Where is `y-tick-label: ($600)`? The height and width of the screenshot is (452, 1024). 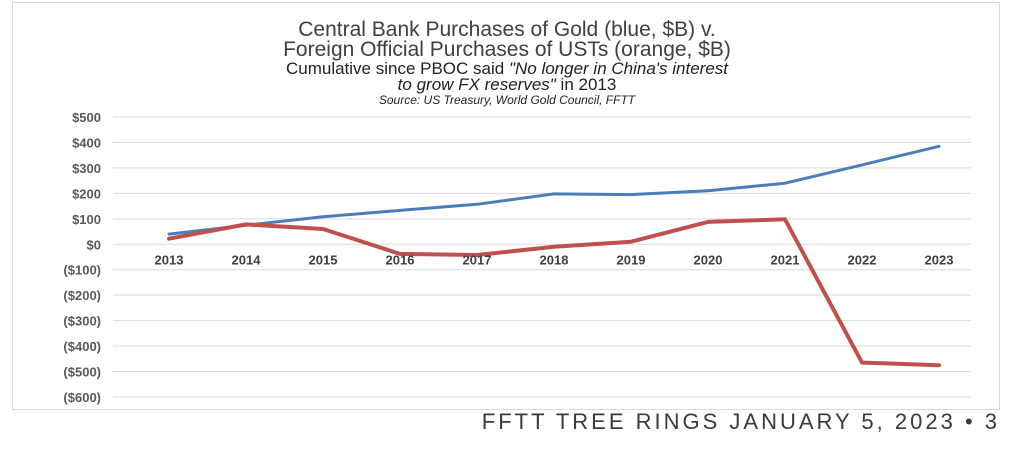 y-tick-label: ($600) is located at coordinates (82, 397).